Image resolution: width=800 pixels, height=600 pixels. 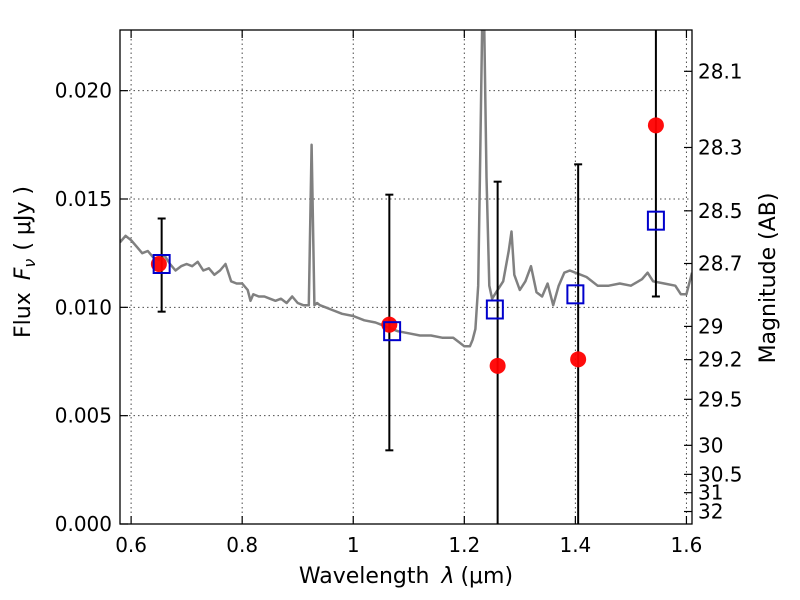 I want to click on y-tick-label: 0.010, so click(x=83, y=307).